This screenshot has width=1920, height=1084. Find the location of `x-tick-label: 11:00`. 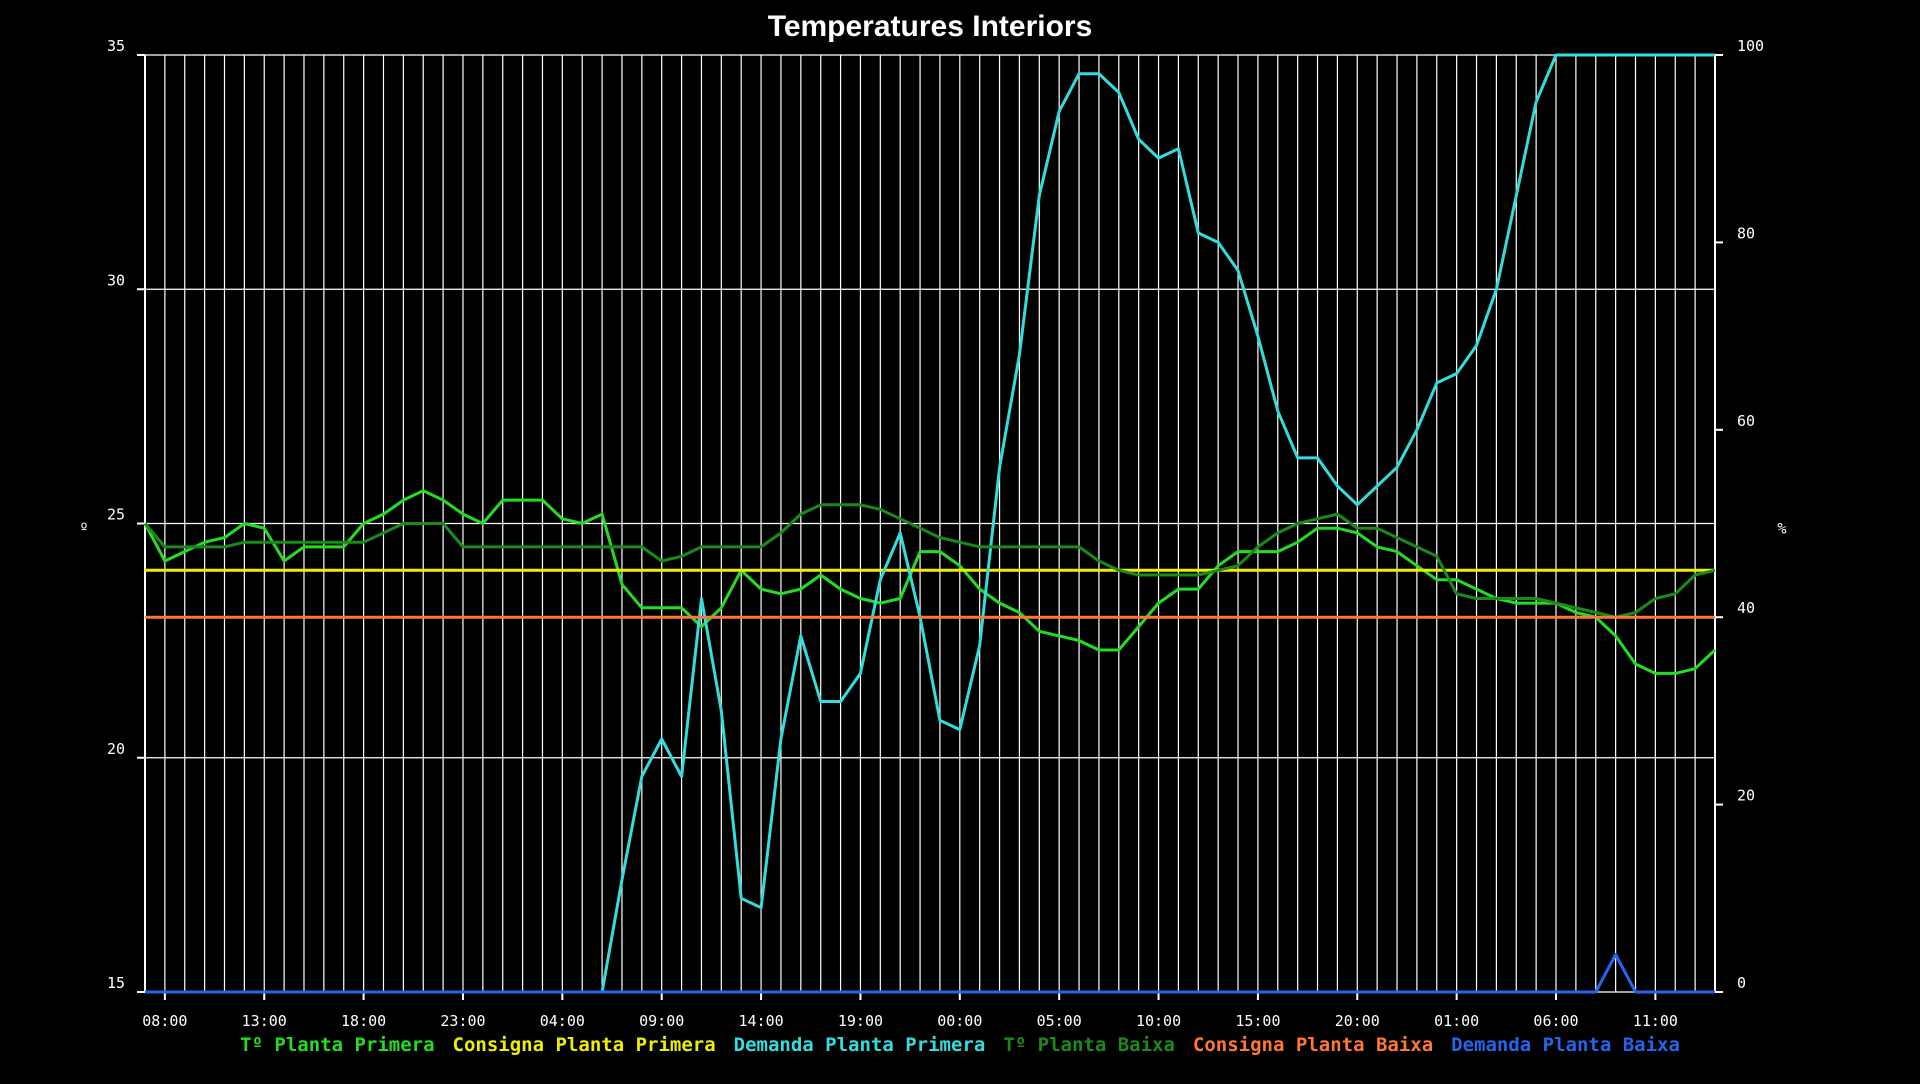

x-tick-label: 11:00 is located at coordinates (1655, 1021).